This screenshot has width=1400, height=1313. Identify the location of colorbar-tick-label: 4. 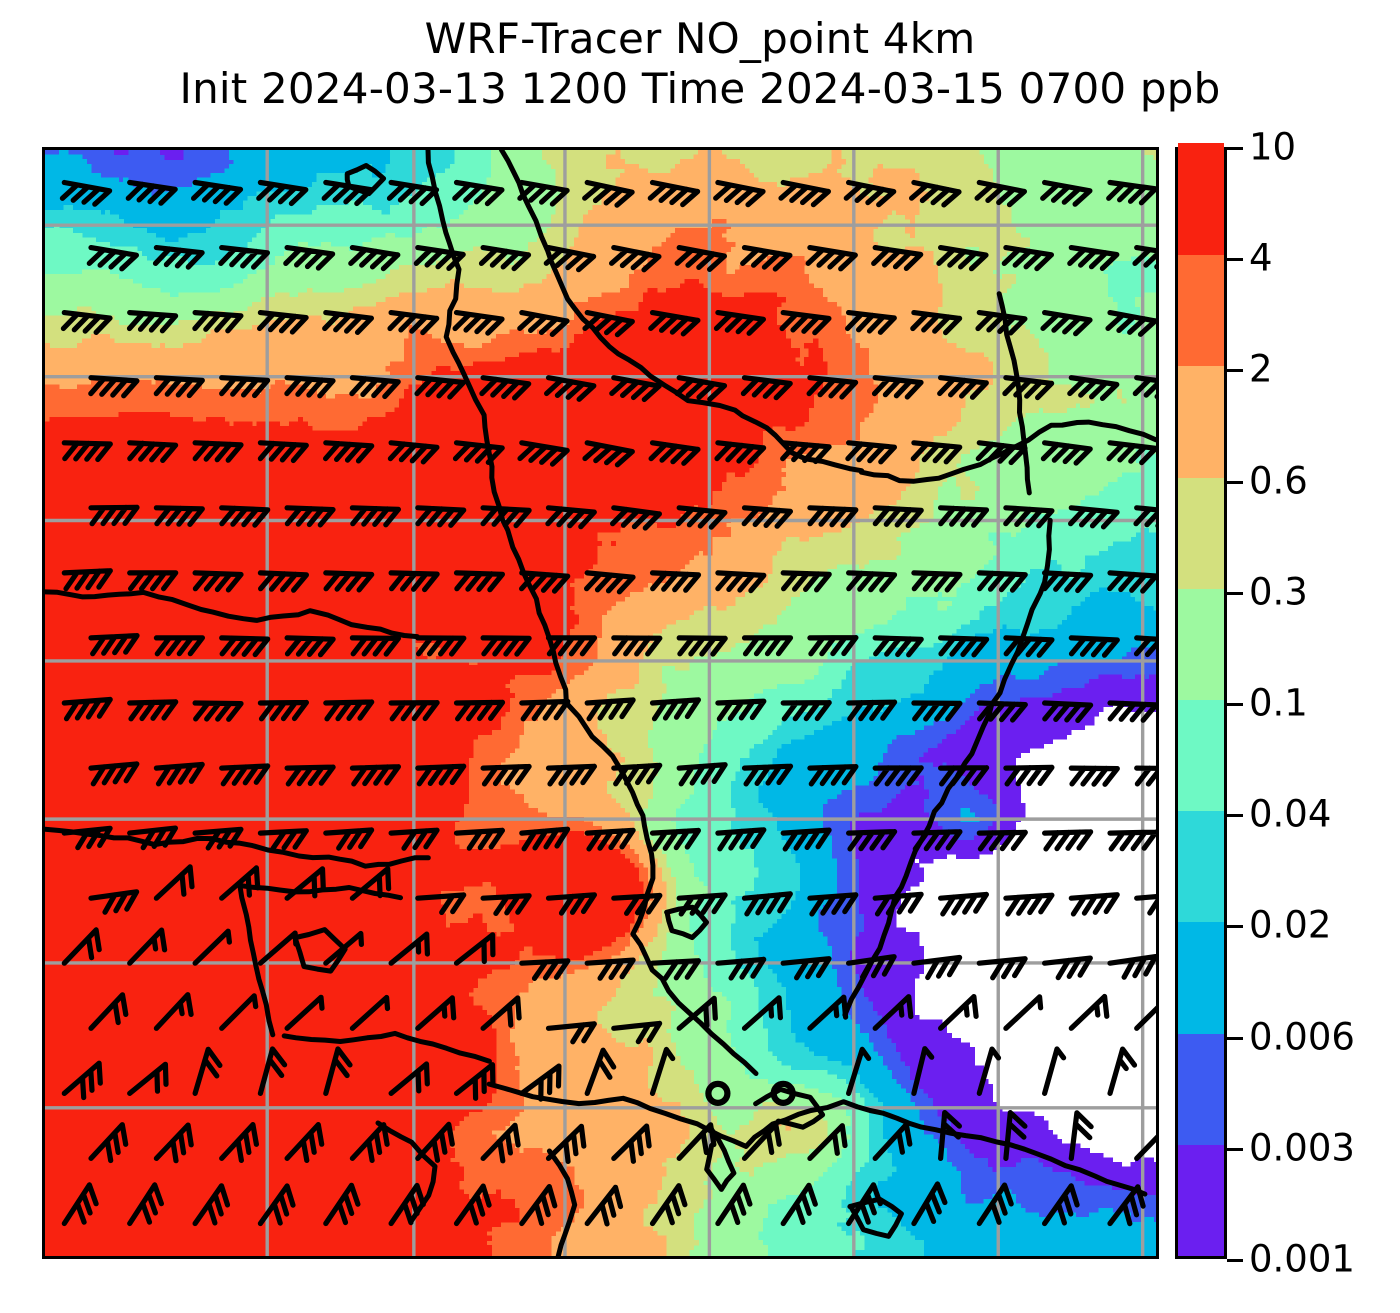
(1261, 258).